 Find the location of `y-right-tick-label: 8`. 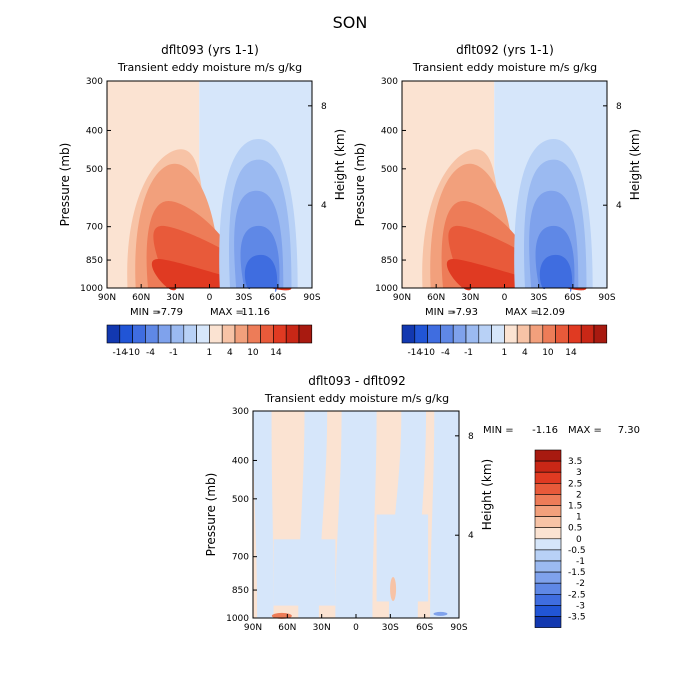

y-right-tick-label: 8 is located at coordinates (471, 437).